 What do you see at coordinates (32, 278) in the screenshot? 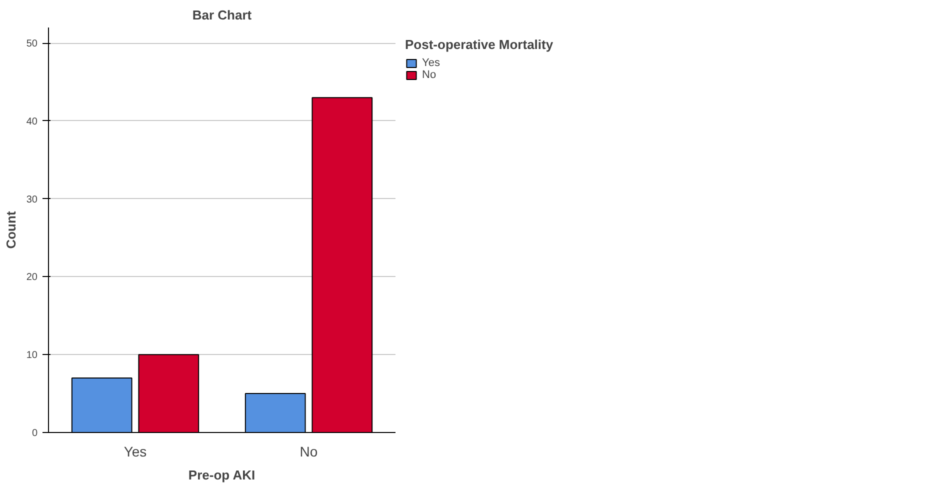
I see `y-tick-label: 20` at bounding box center [32, 278].